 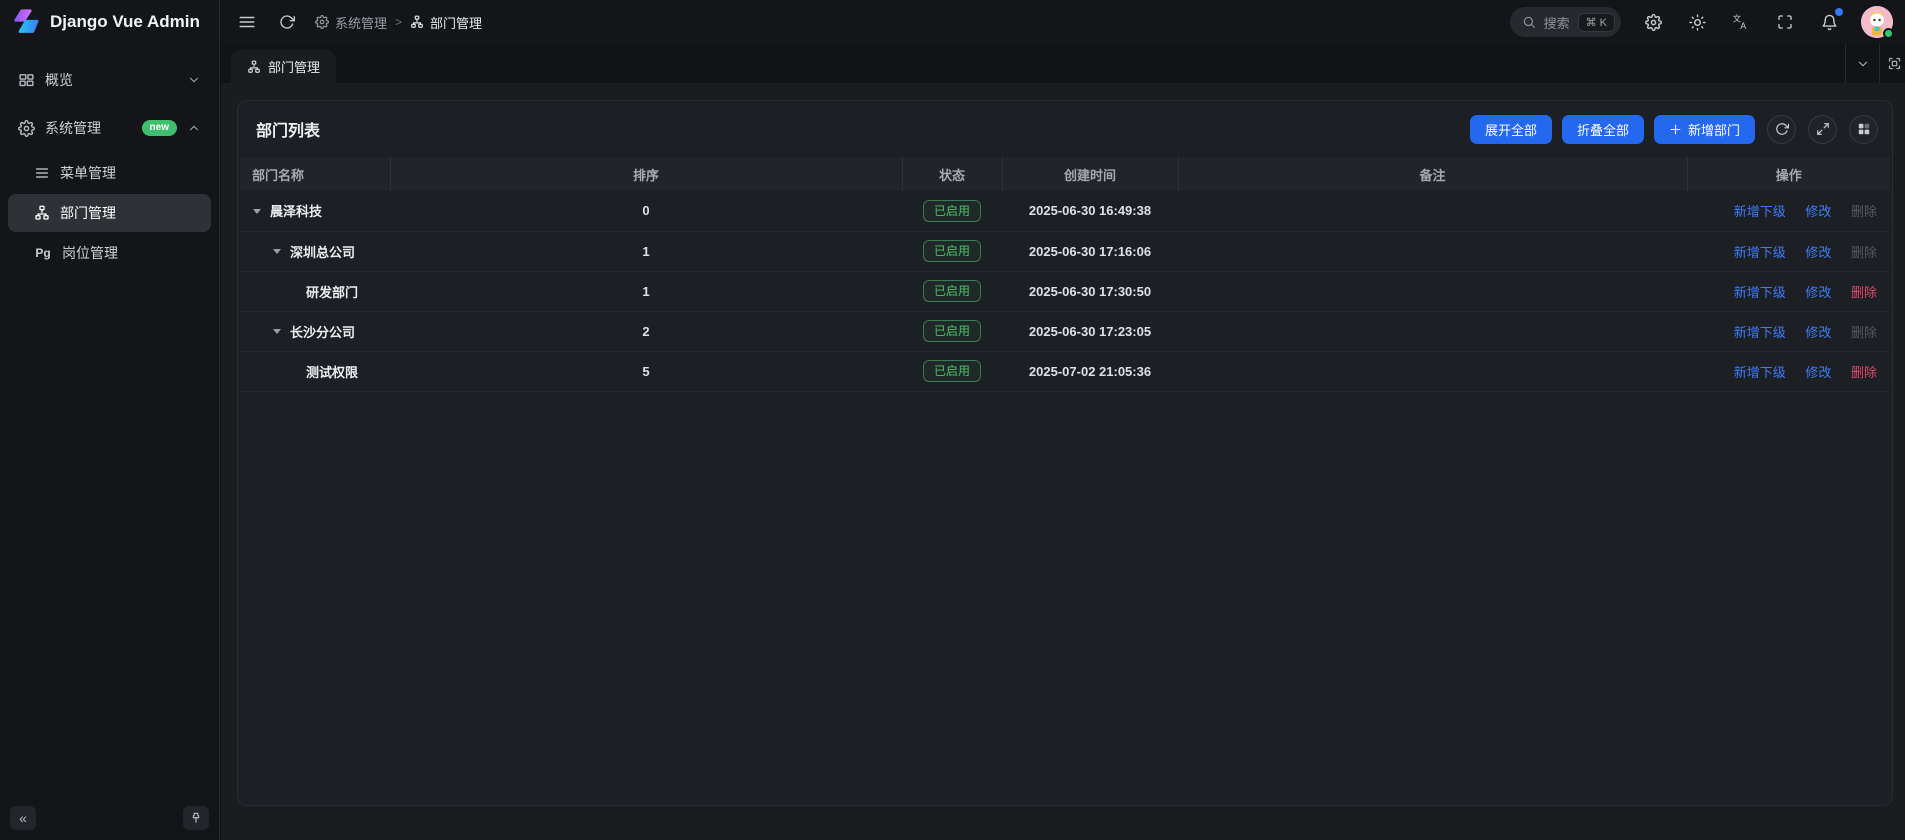 I want to click on card-toolbar: 展开全部 折叠全部 新增部门, so click(x=1673, y=129).